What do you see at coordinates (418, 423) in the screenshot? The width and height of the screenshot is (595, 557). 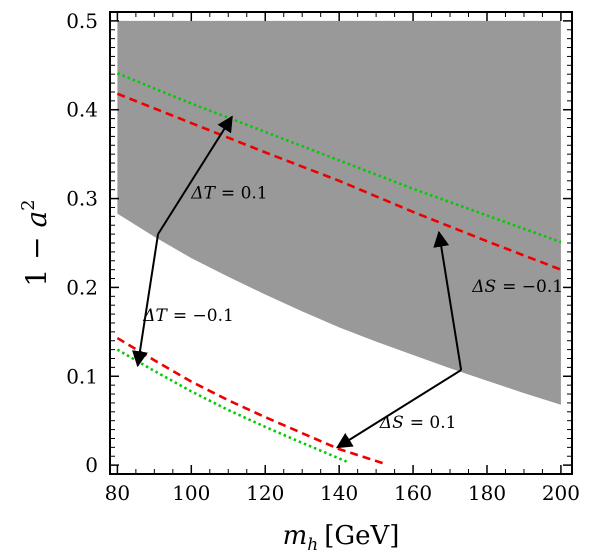 I see `annotation-4: ΔS = 0.1` at bounding box center [418, 423].